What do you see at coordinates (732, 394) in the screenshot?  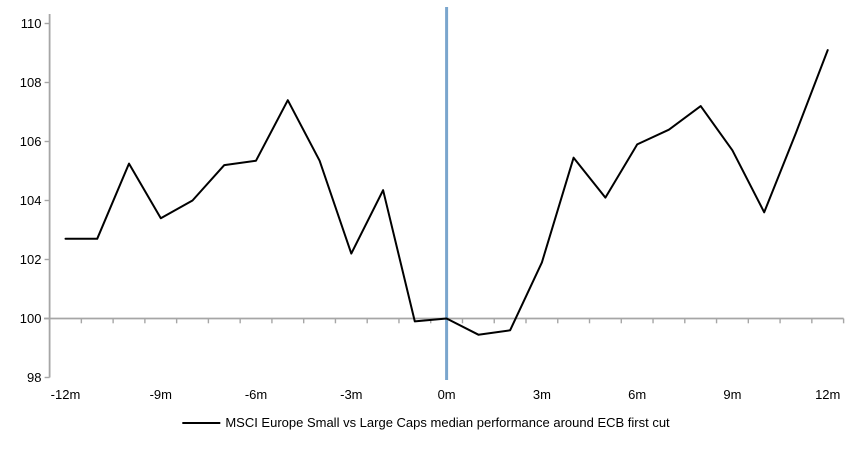 I see `x-tick-label: 9m` at bounding box center [732, 394].